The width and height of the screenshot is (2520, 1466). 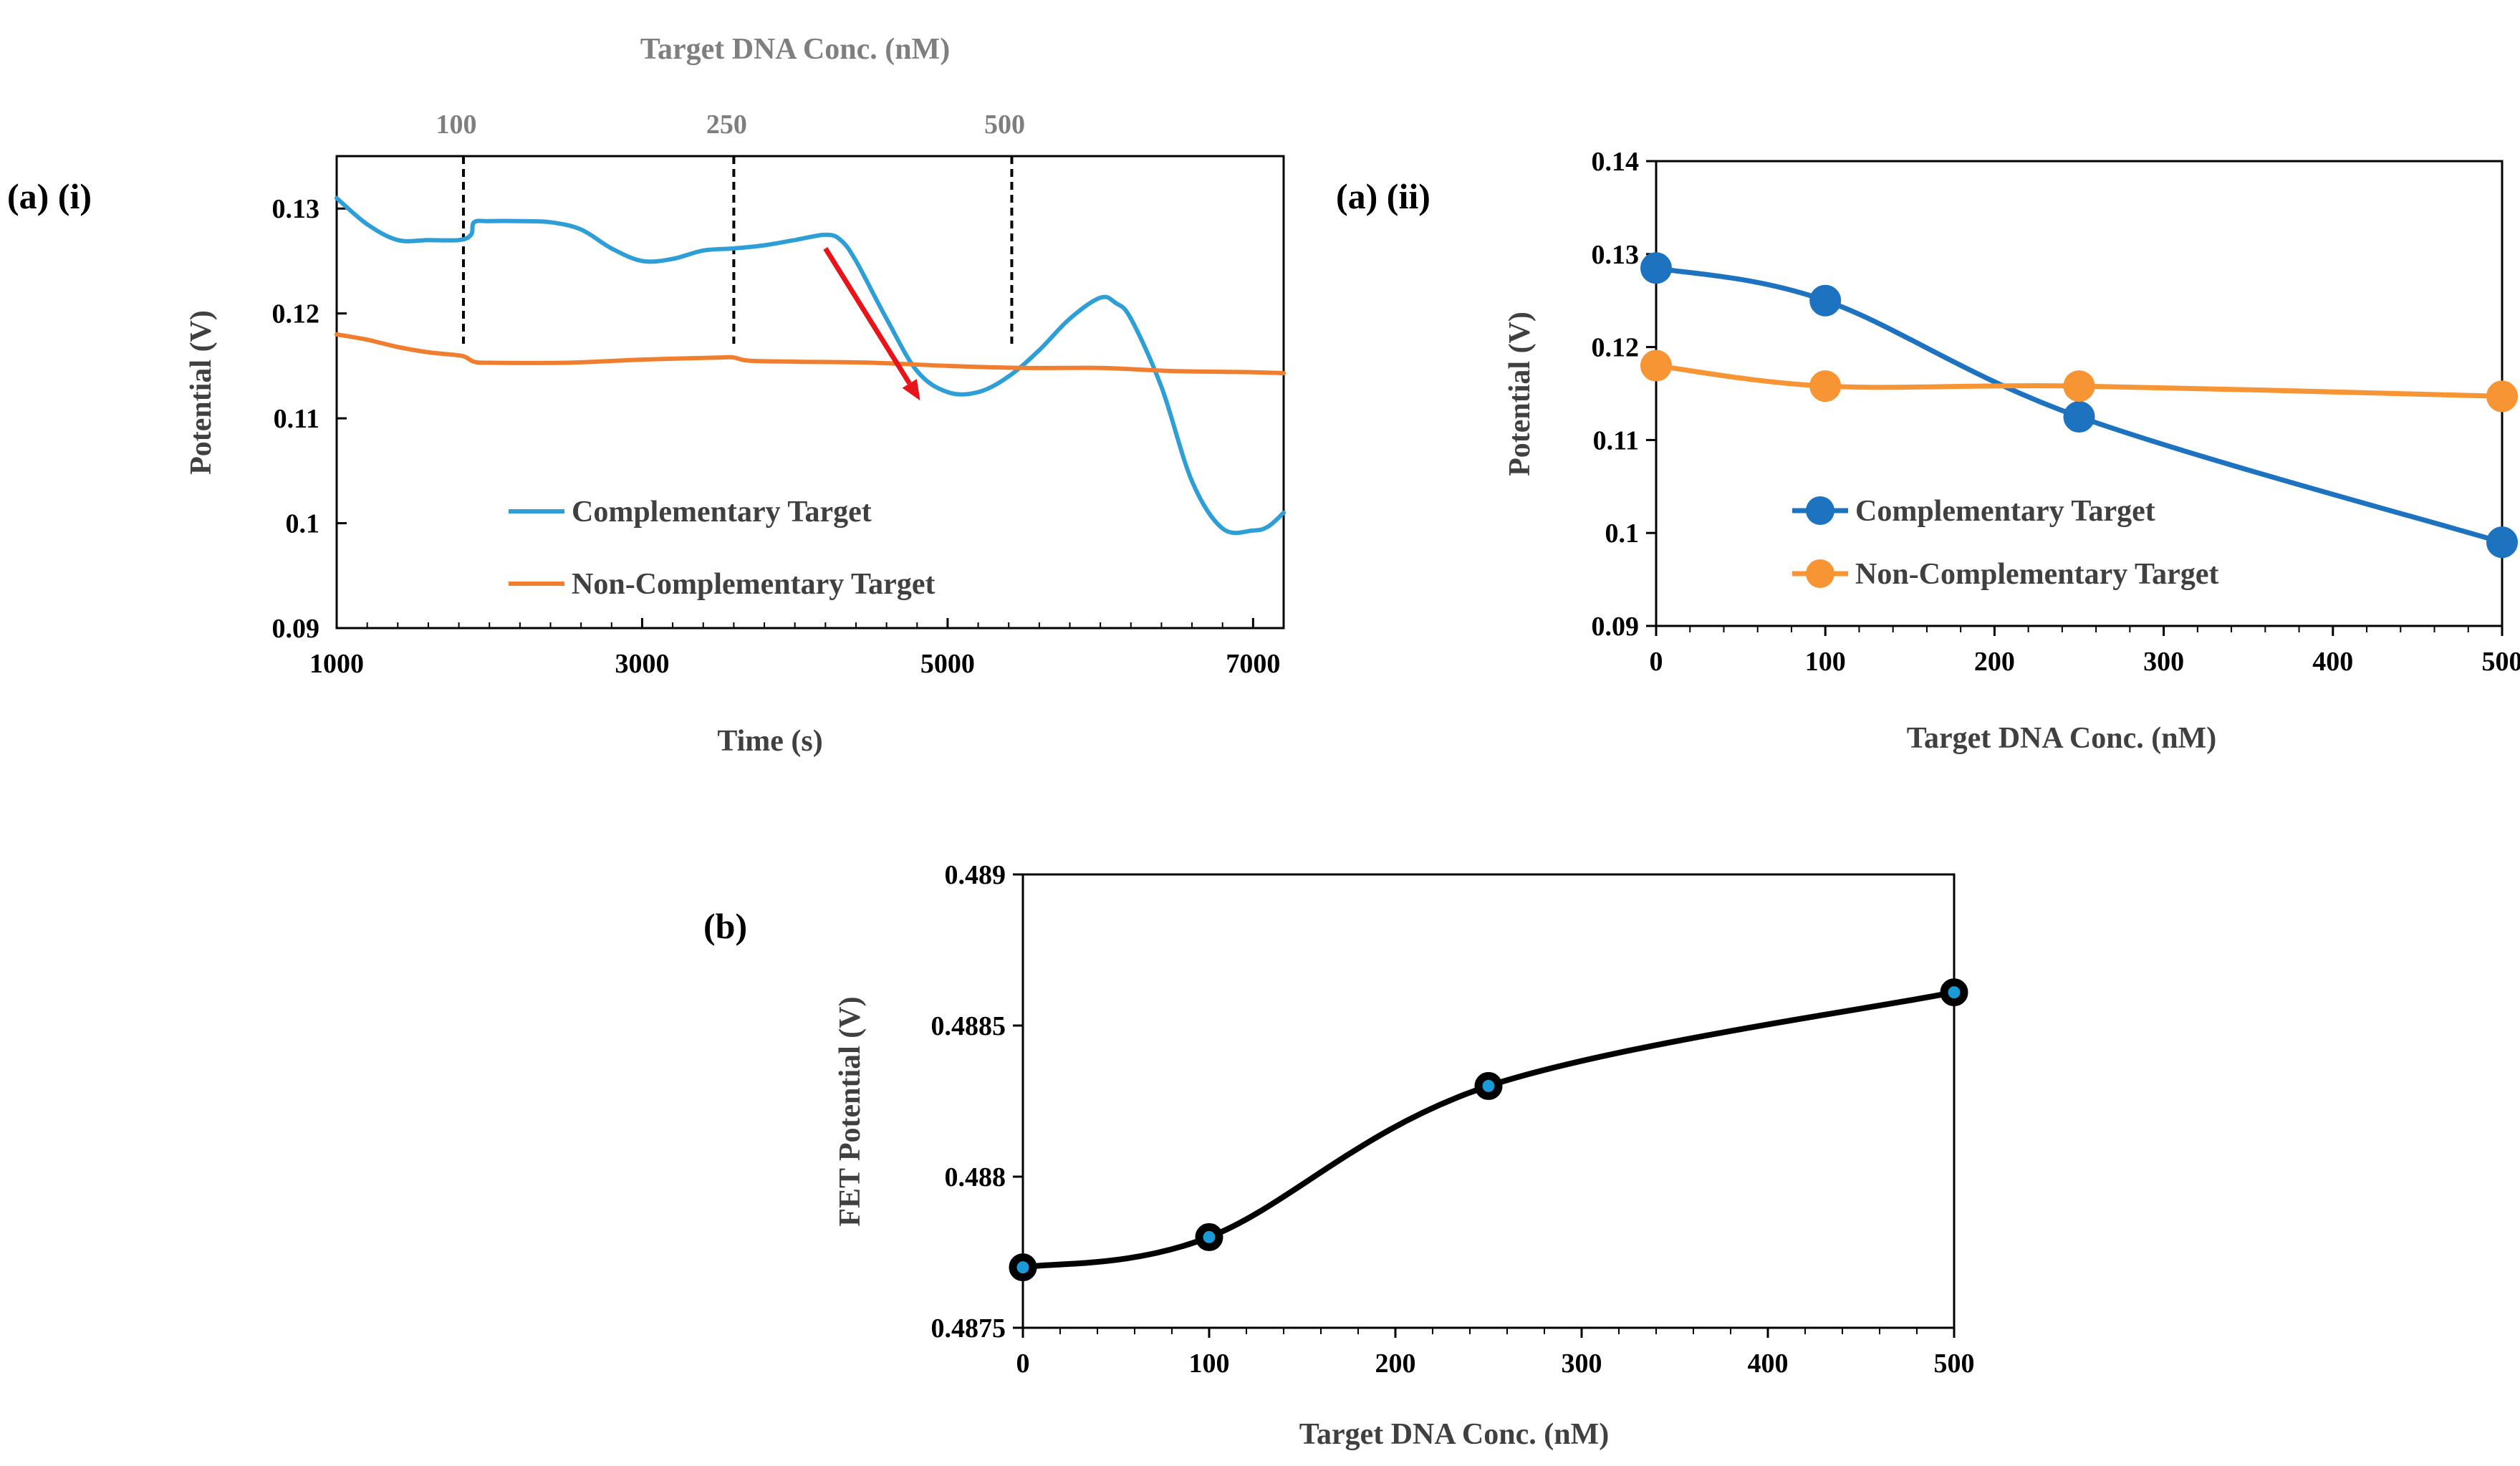 What do you see at coordinates (911, 390) in the screenshot?
I see `trend-arrow-head` at bounding box center [911, 390].